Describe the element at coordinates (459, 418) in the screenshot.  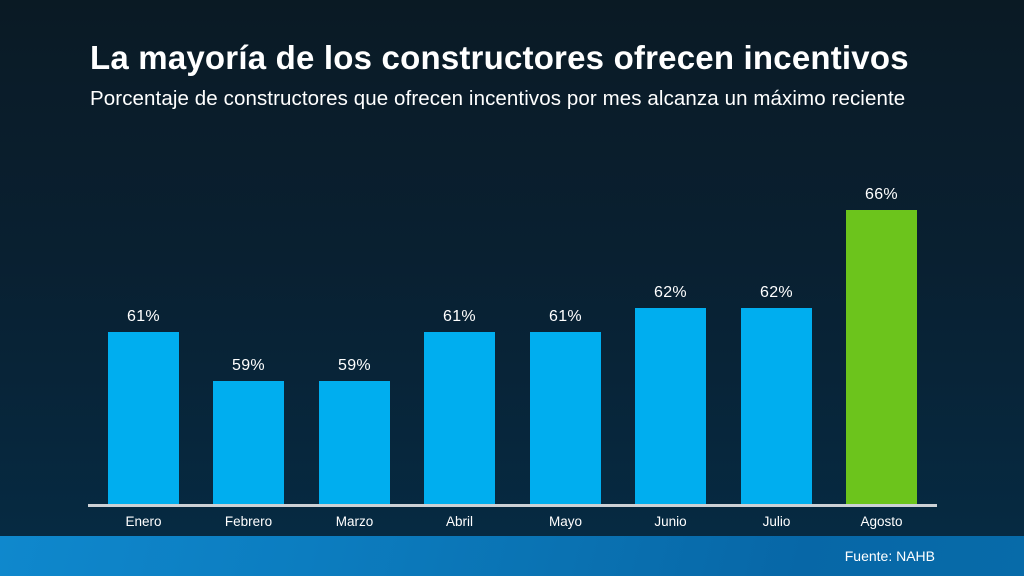
I see `bar-abril` at that location.